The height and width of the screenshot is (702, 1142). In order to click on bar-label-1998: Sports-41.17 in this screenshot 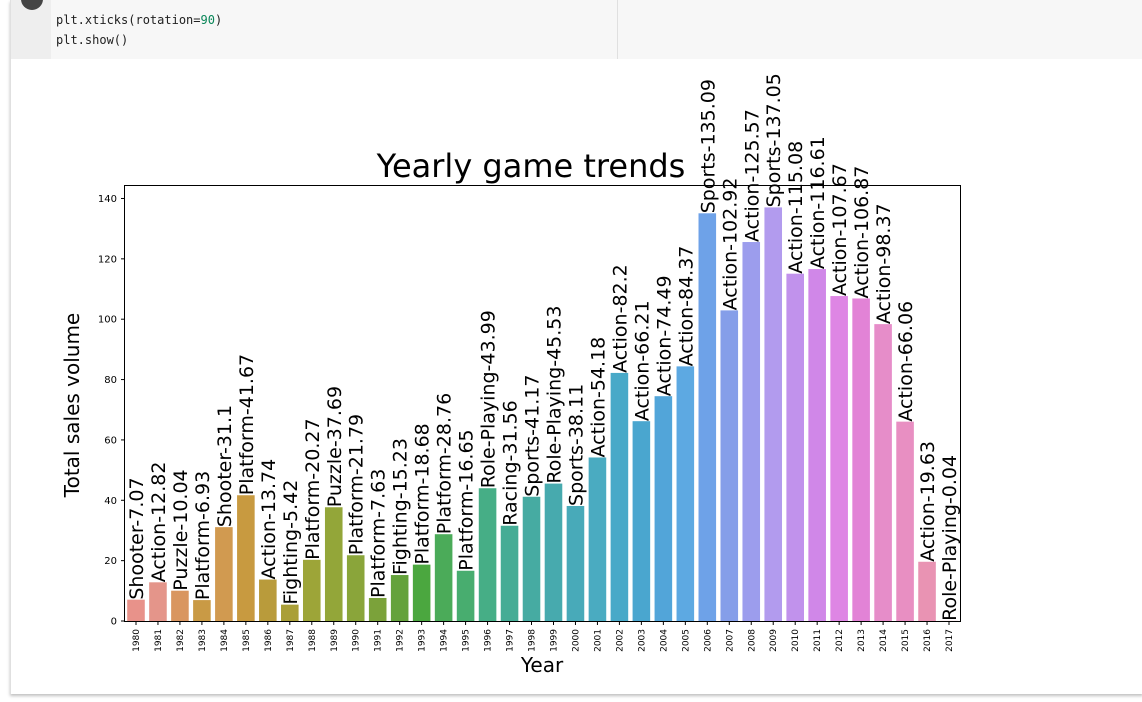, I will do `click(533, 436)`.